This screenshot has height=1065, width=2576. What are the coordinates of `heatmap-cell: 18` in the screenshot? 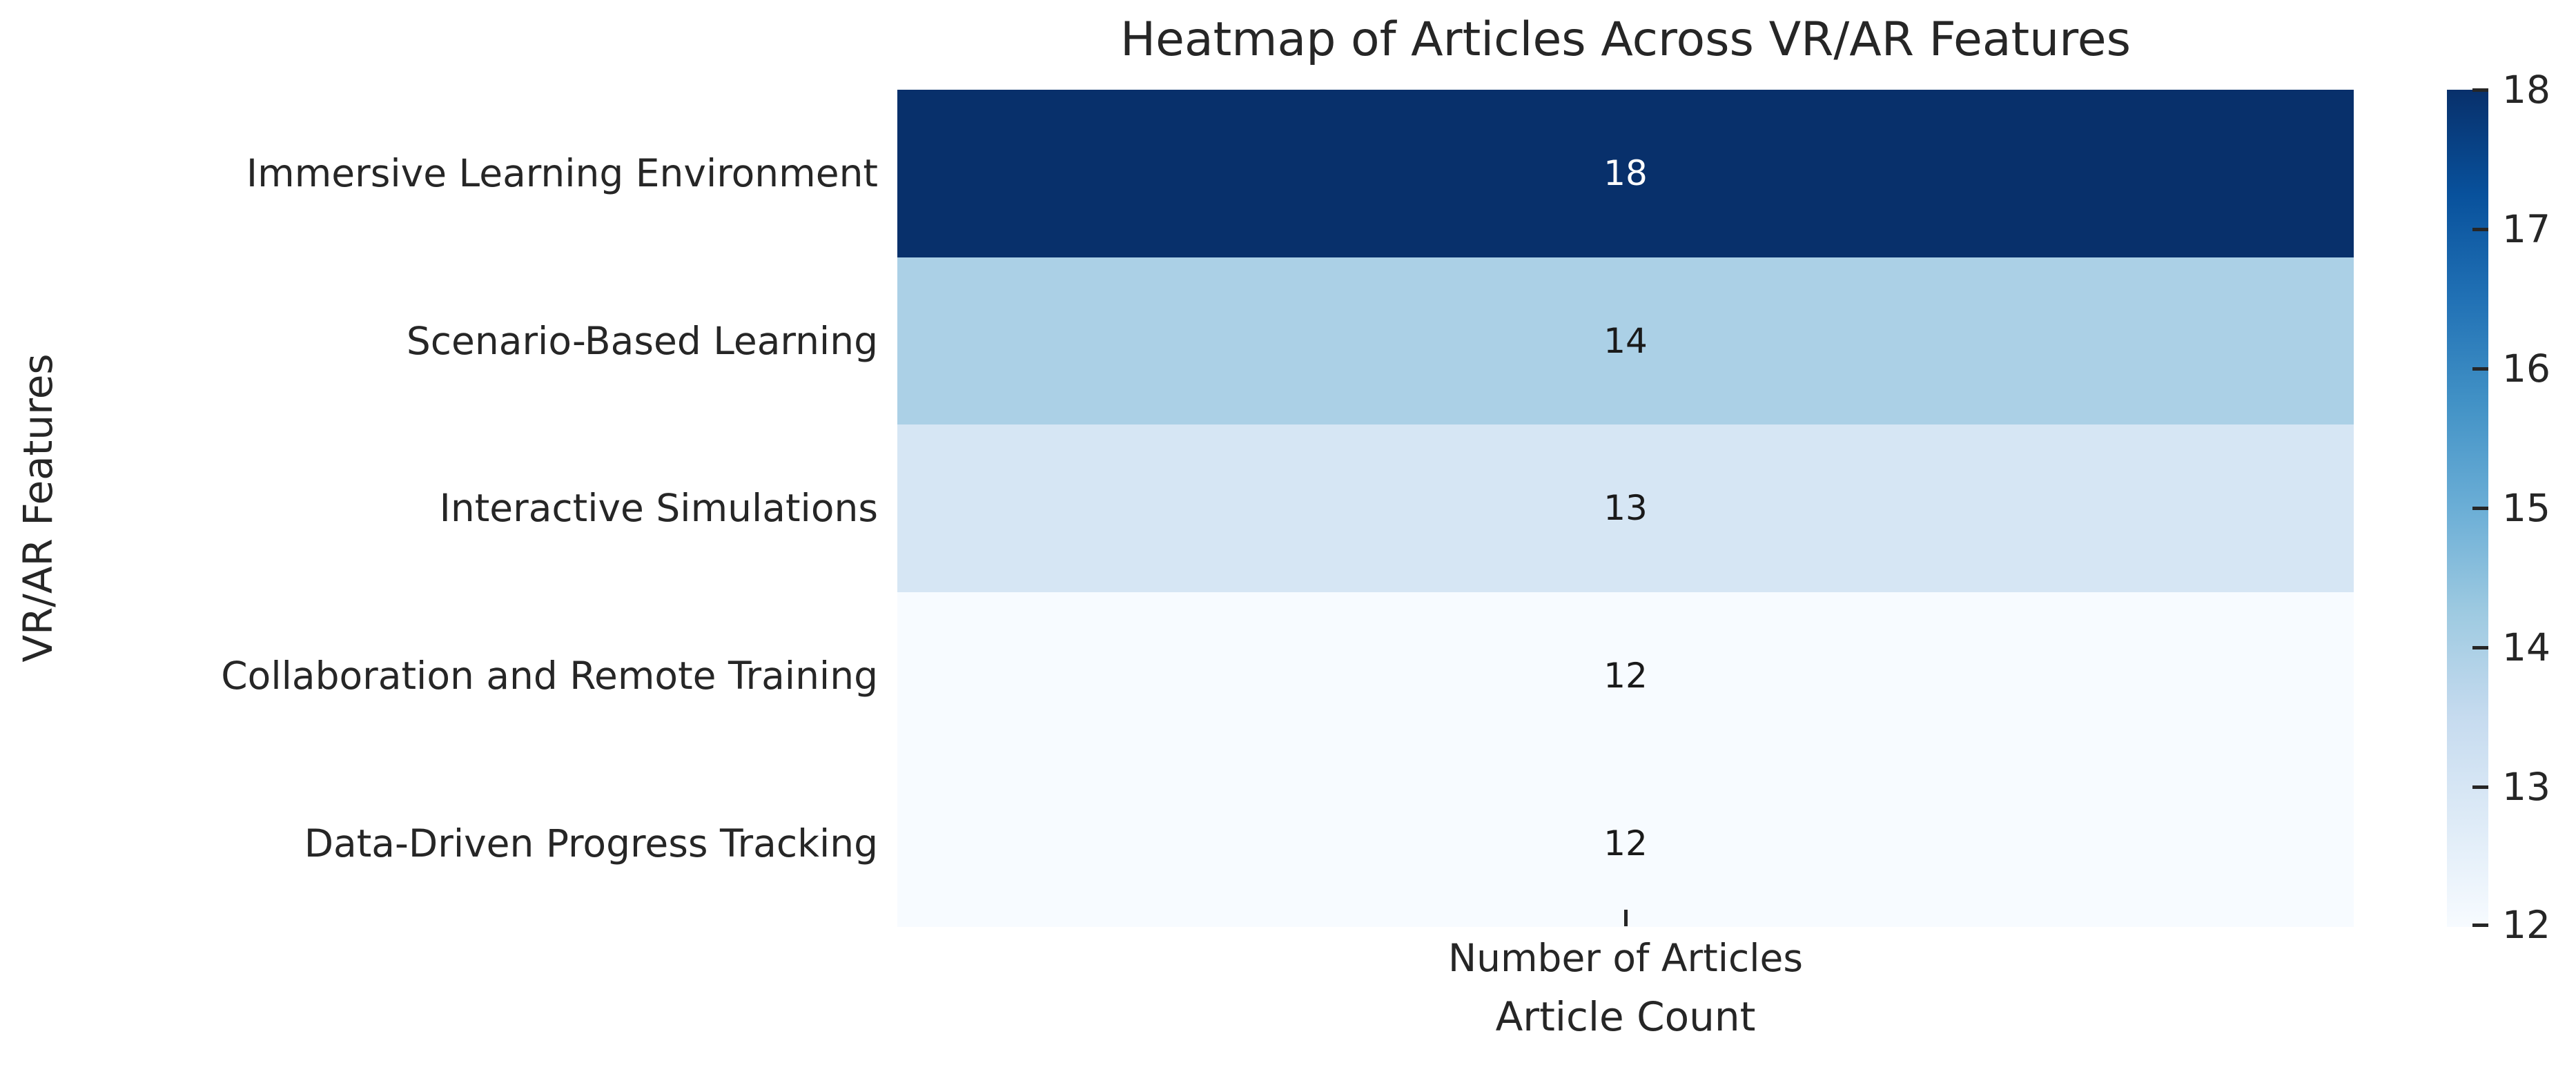 It's located at (1625, 173).